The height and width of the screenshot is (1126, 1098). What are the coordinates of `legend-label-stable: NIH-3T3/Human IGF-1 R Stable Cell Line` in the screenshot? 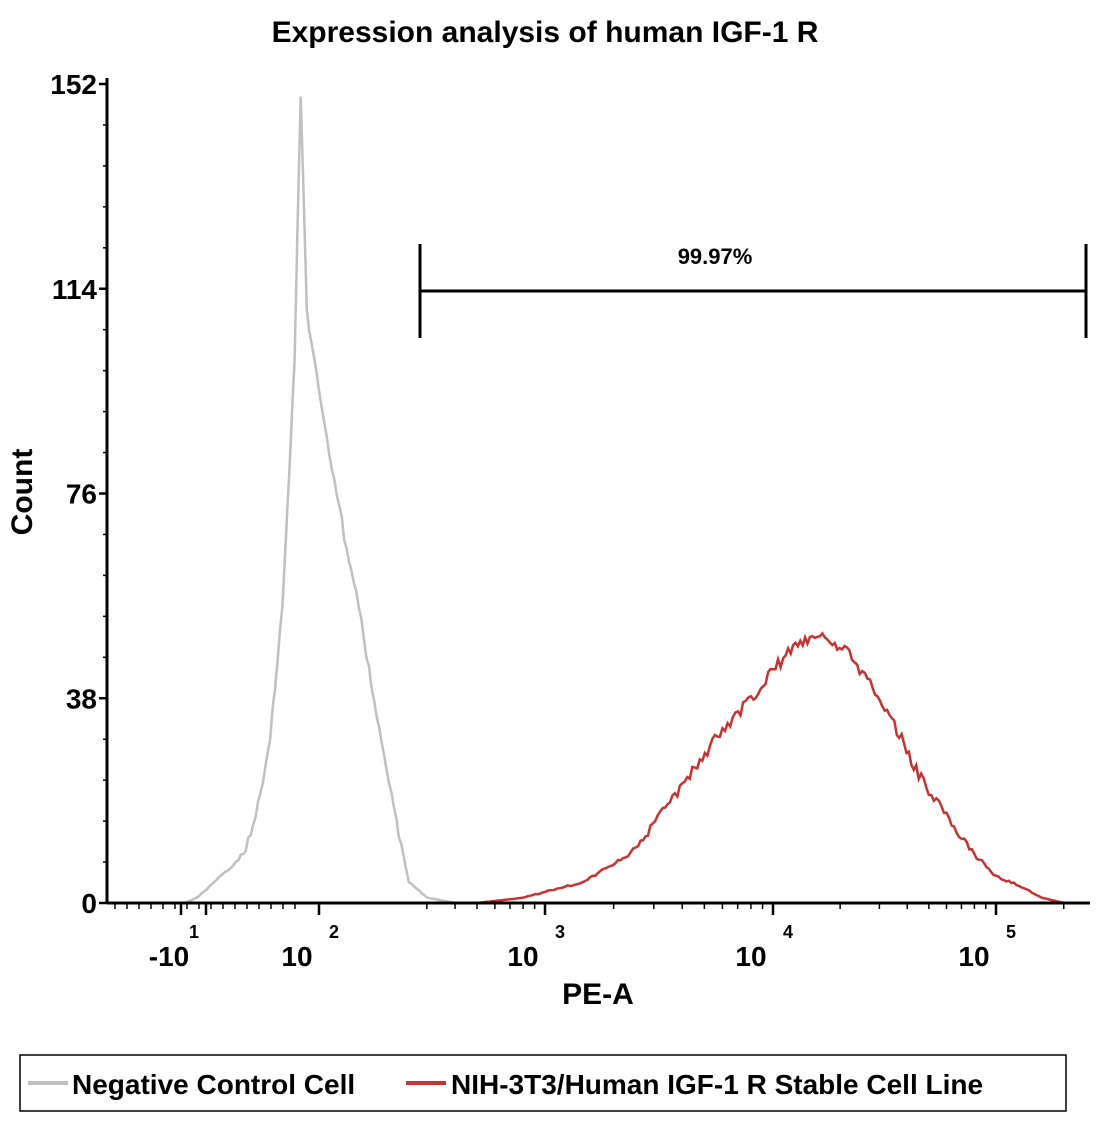 It's located at (717, 1084).